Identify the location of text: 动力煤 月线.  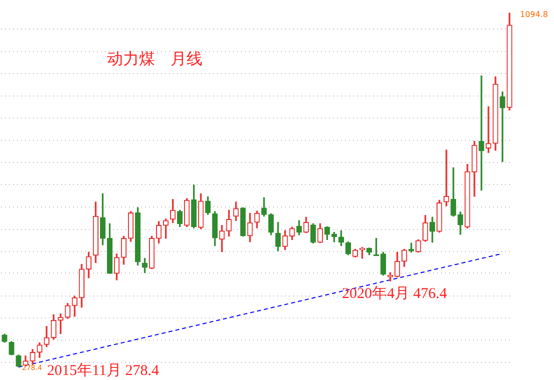
(154, 58).